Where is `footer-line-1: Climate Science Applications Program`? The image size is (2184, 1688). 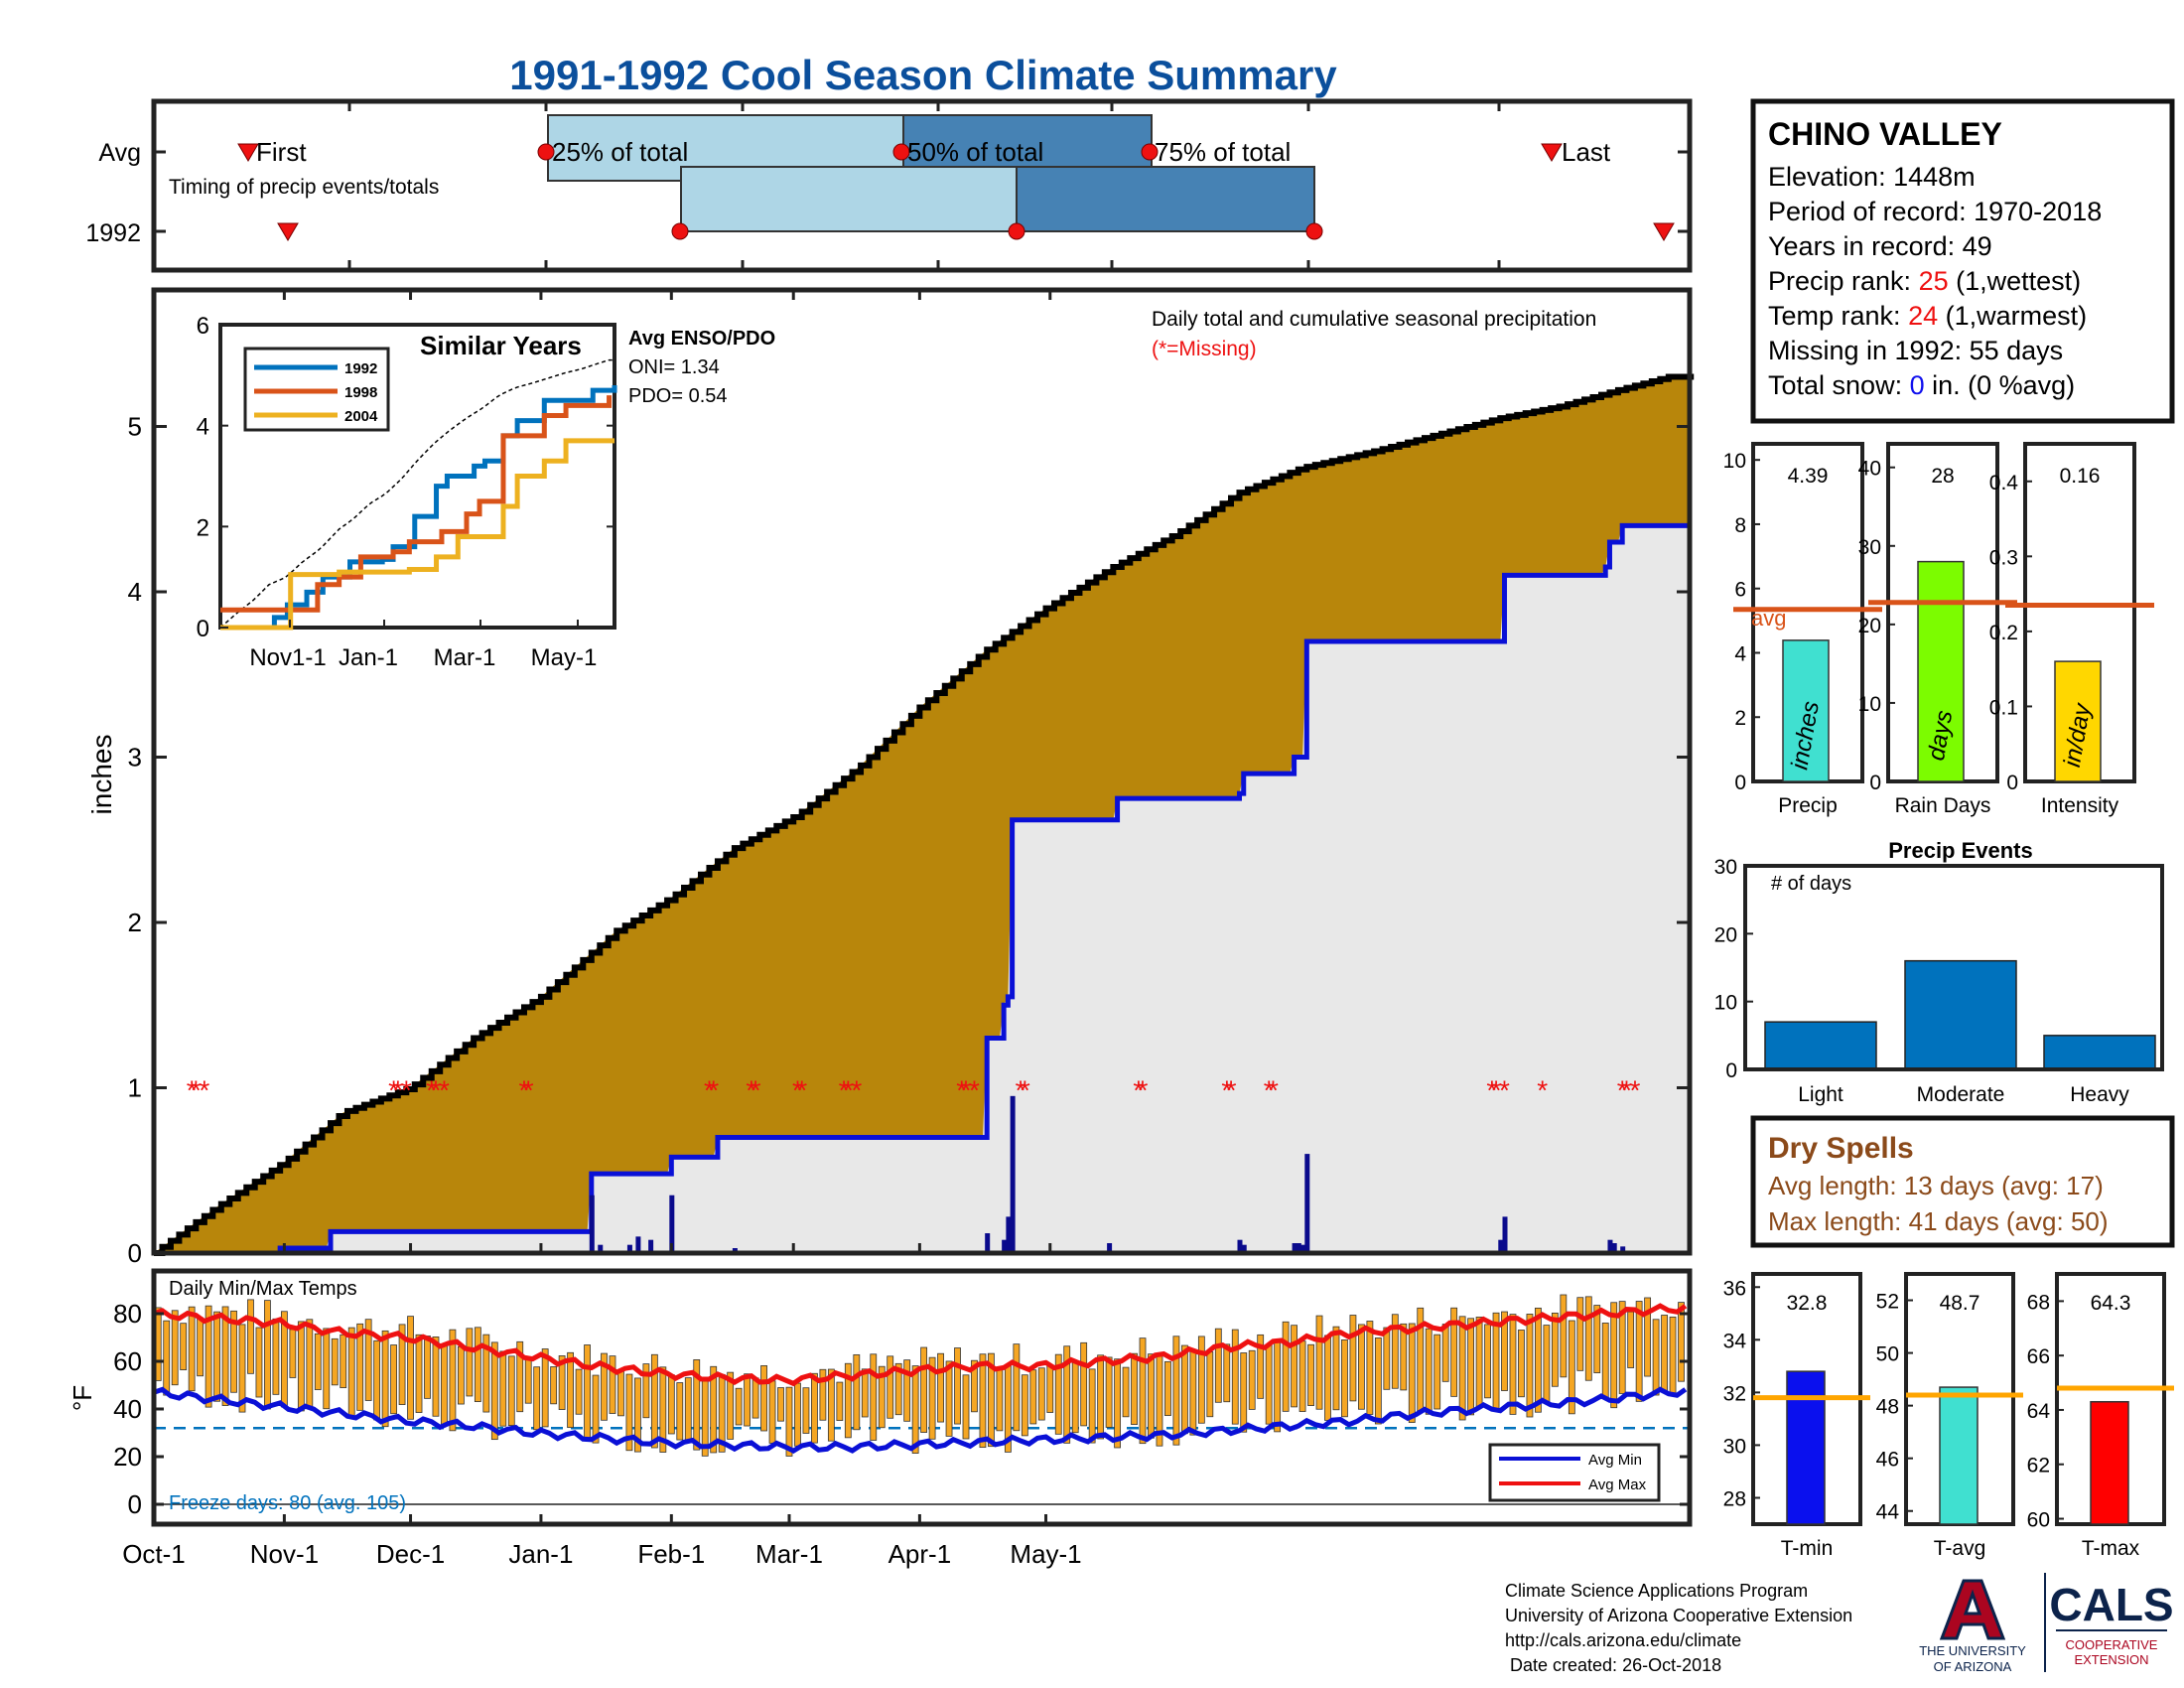 footer-line-1: Climate Science Applications Program is located at coordinates (1656, 1591).